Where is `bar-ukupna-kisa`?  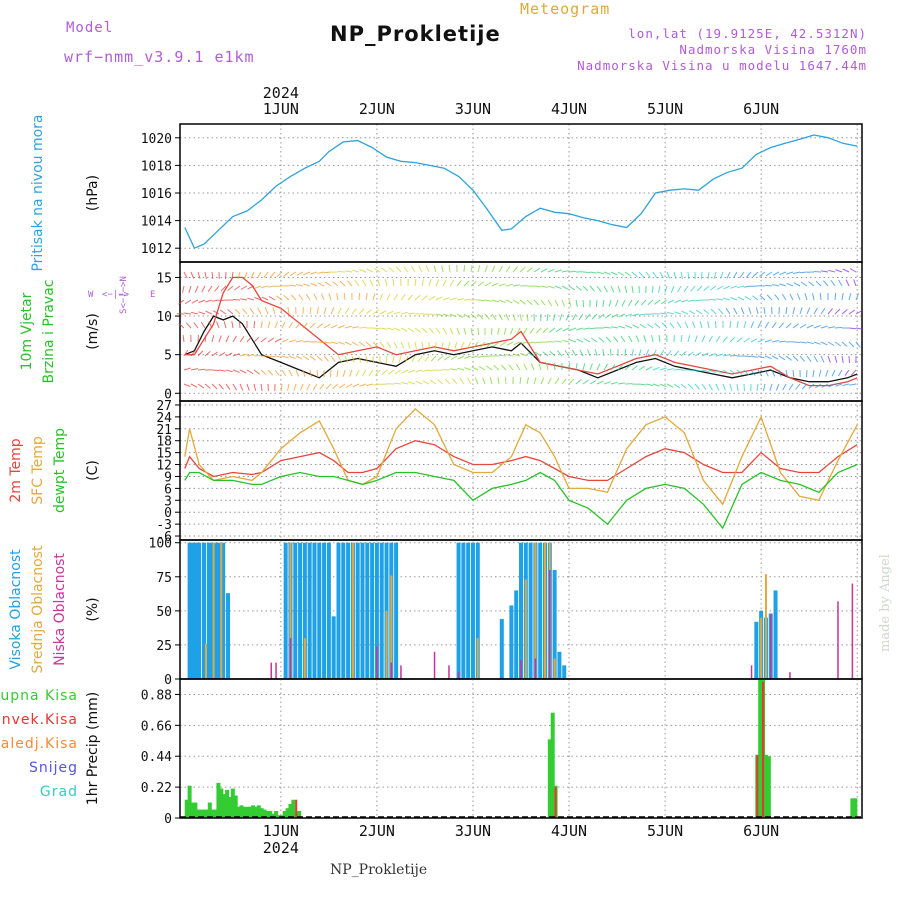 bar-ukupna-kisa is located at coordinates (765, 786).